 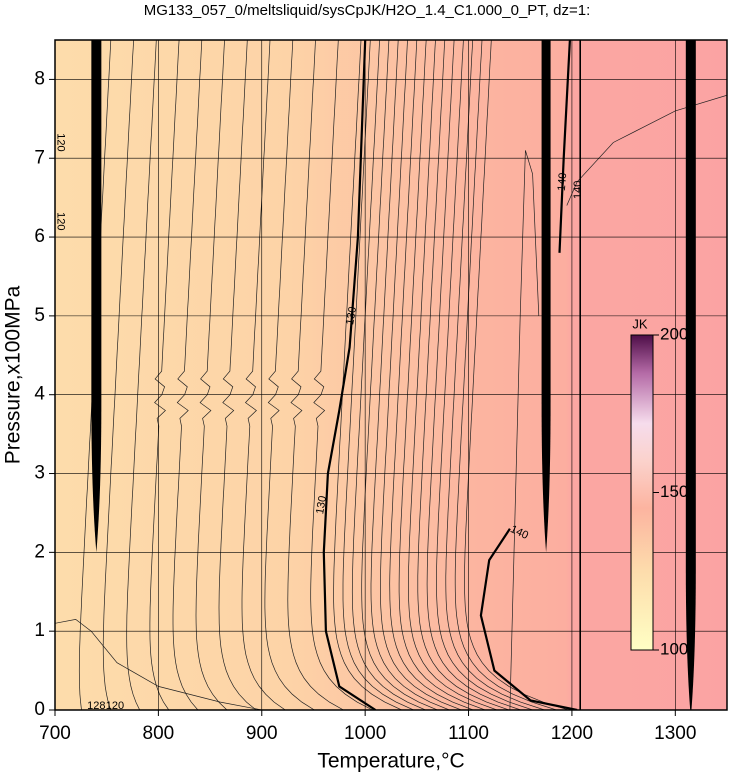 I want to click on contour-label: 128, so click(x=96, y=706).